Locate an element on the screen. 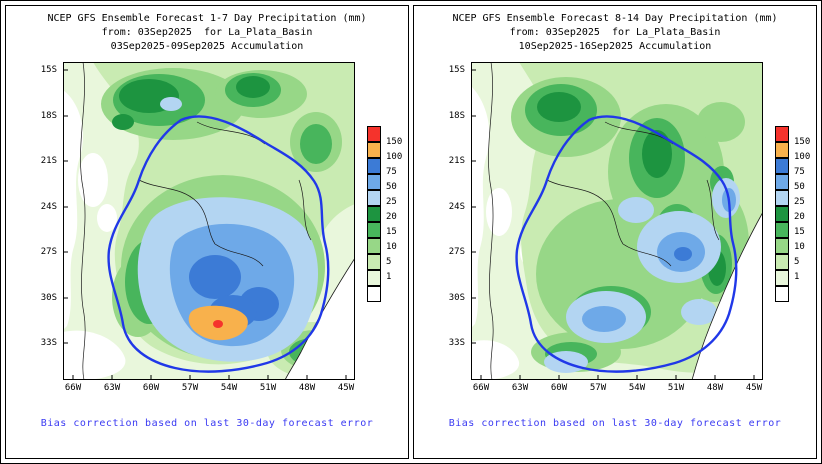 This screenshot has height=464, width=822. dry-white-areas is located at coordinates (94, 235).